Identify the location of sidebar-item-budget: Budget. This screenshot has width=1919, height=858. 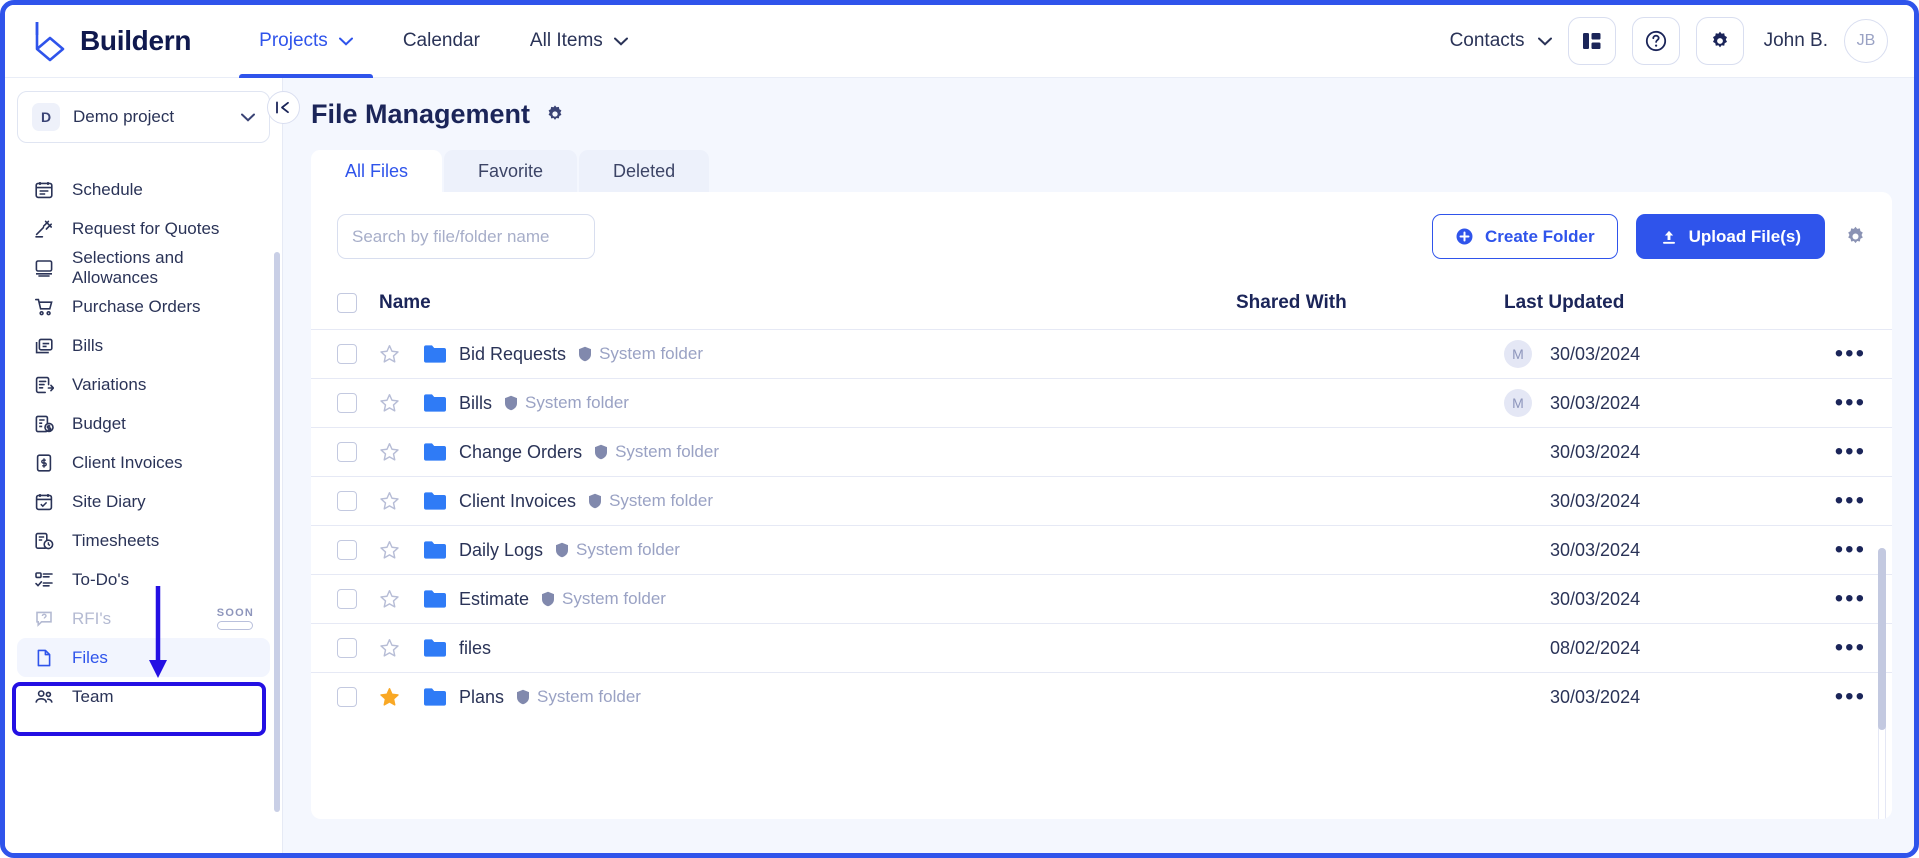
(143, 423).